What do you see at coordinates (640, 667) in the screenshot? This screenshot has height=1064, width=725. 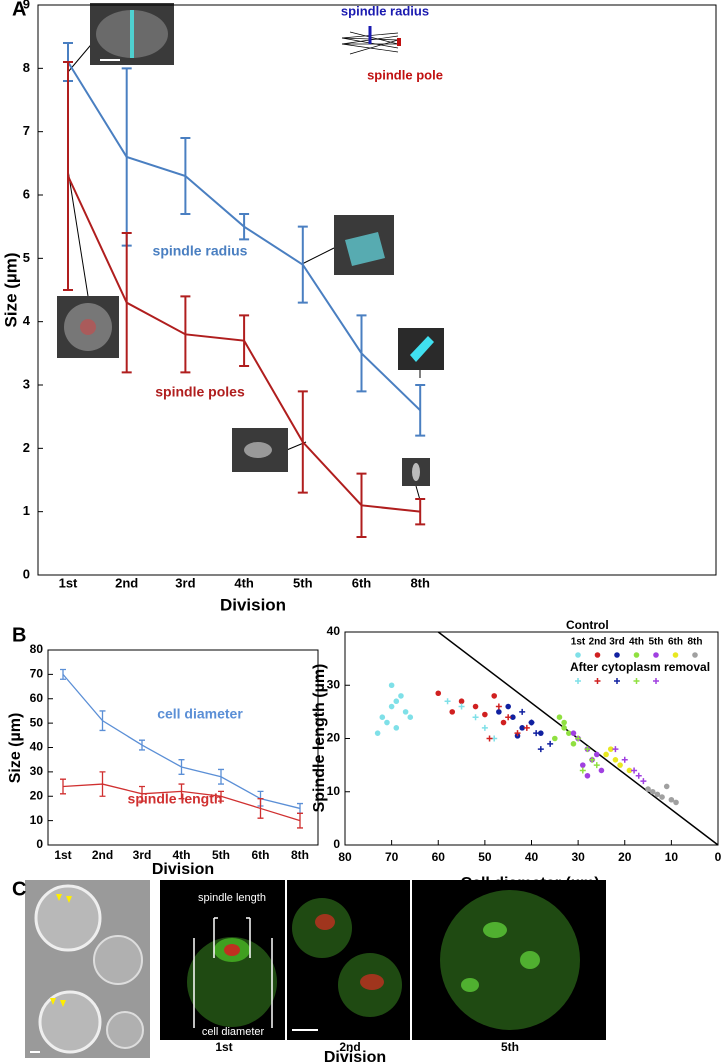 I see `legend-title: After cytoplasm removal` at bounding box center [640, 667].